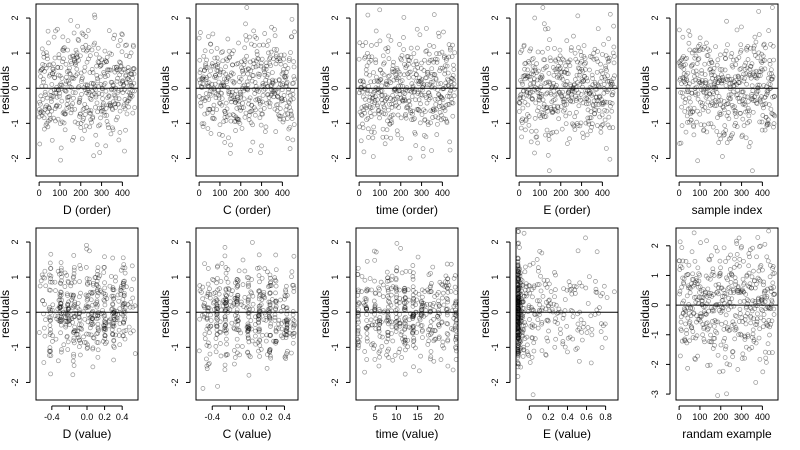 The image size is (800, 450). What do you see at coordinates (407, 90) in the screenshot?
I see `plot-frame` at bounding box center [407, 90].